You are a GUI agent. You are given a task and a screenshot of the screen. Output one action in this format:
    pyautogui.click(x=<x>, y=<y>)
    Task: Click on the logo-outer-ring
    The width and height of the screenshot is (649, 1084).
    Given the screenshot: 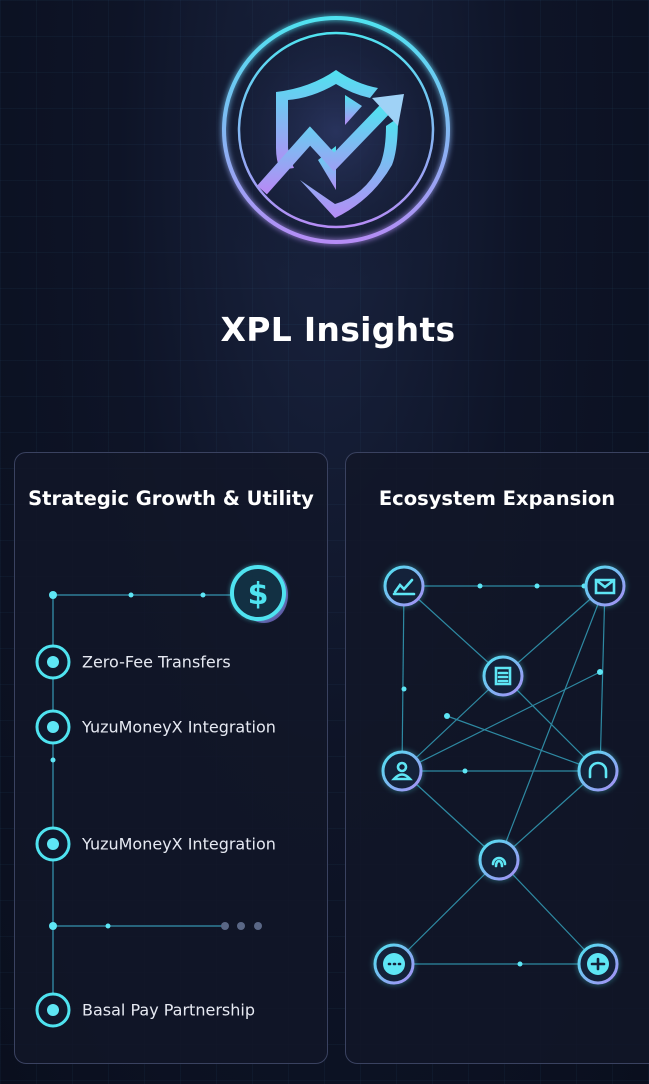 What is the action you would take?
    pyautogui.click(x=336, y=130)
    